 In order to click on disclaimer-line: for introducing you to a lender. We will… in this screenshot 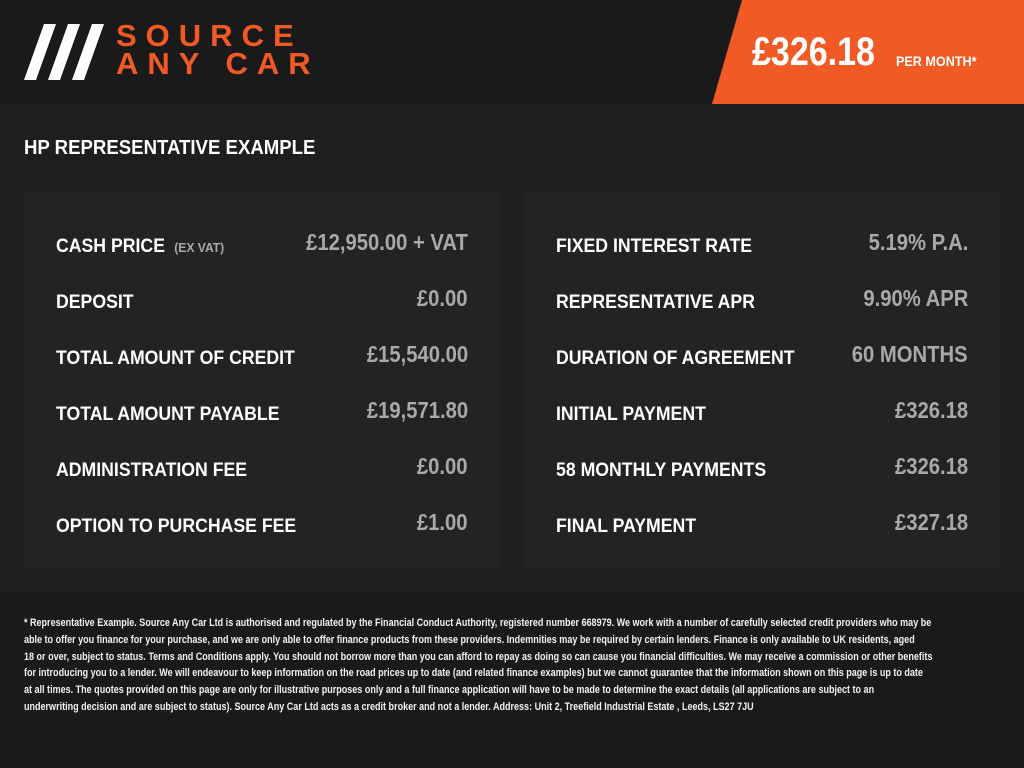, I will do `click(473, 673)`.